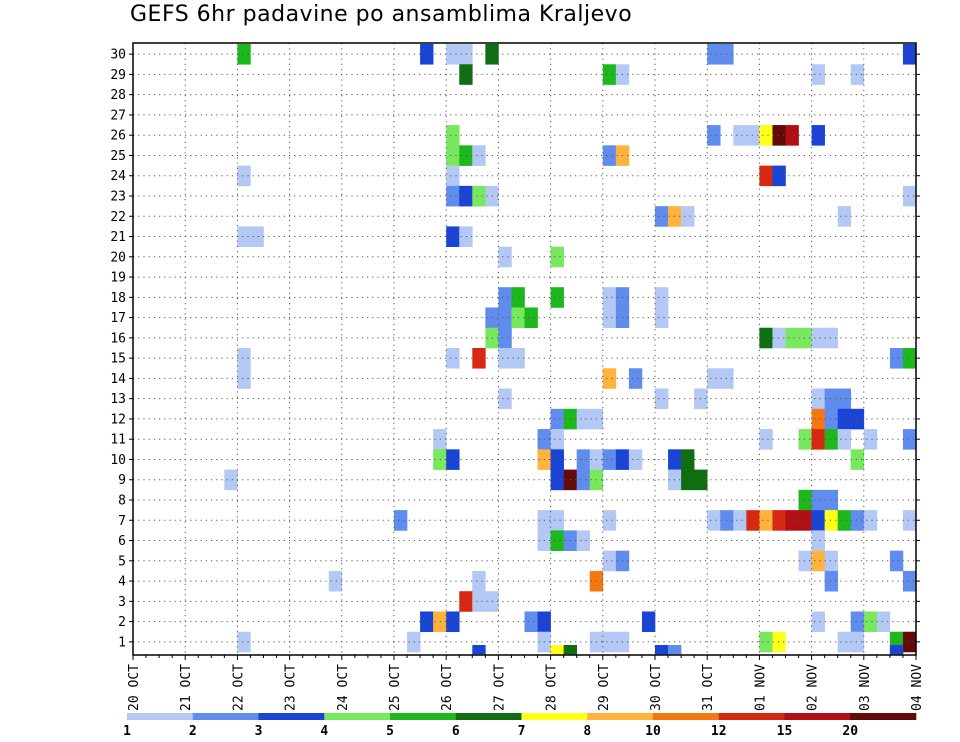  Describe the element at coordinates (122, 602) in the screenshot. I see `y-tick-label: 3` at that location.